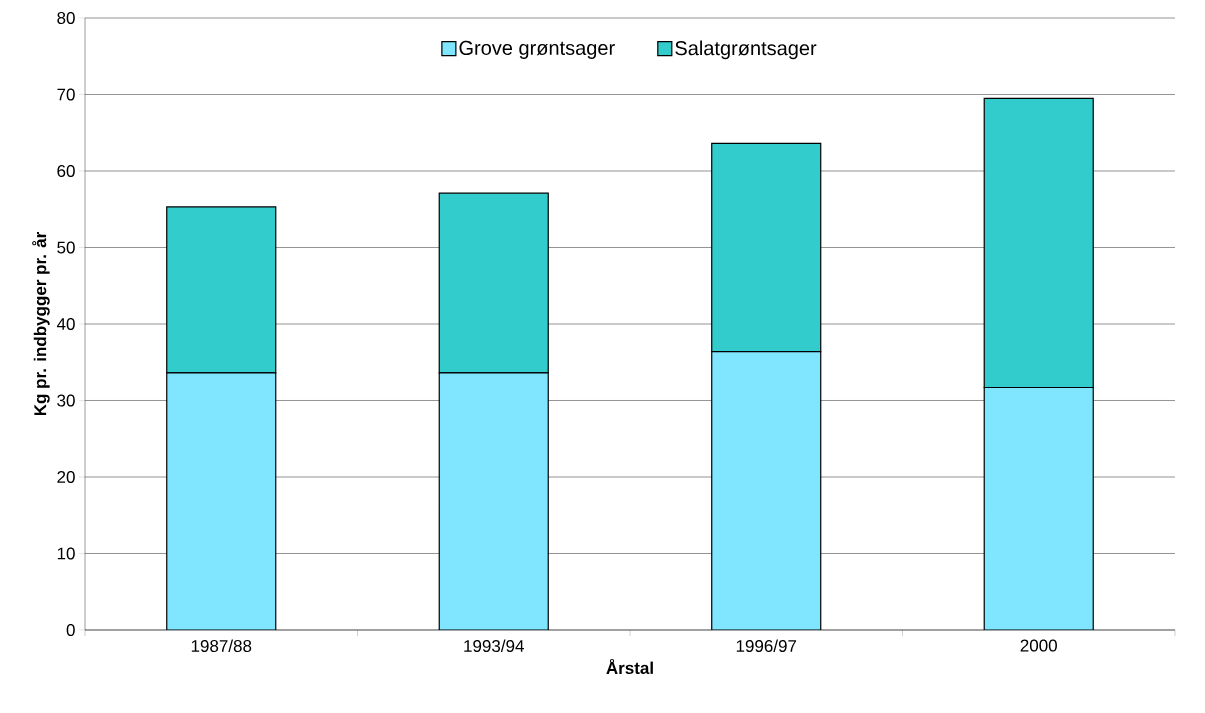 This screenshot has width=1205, height=713. What do you see at coordinates (766, 646) in the screenshot?
I see `x-tick-label: 1996/97` at bounding box center [766, 646].